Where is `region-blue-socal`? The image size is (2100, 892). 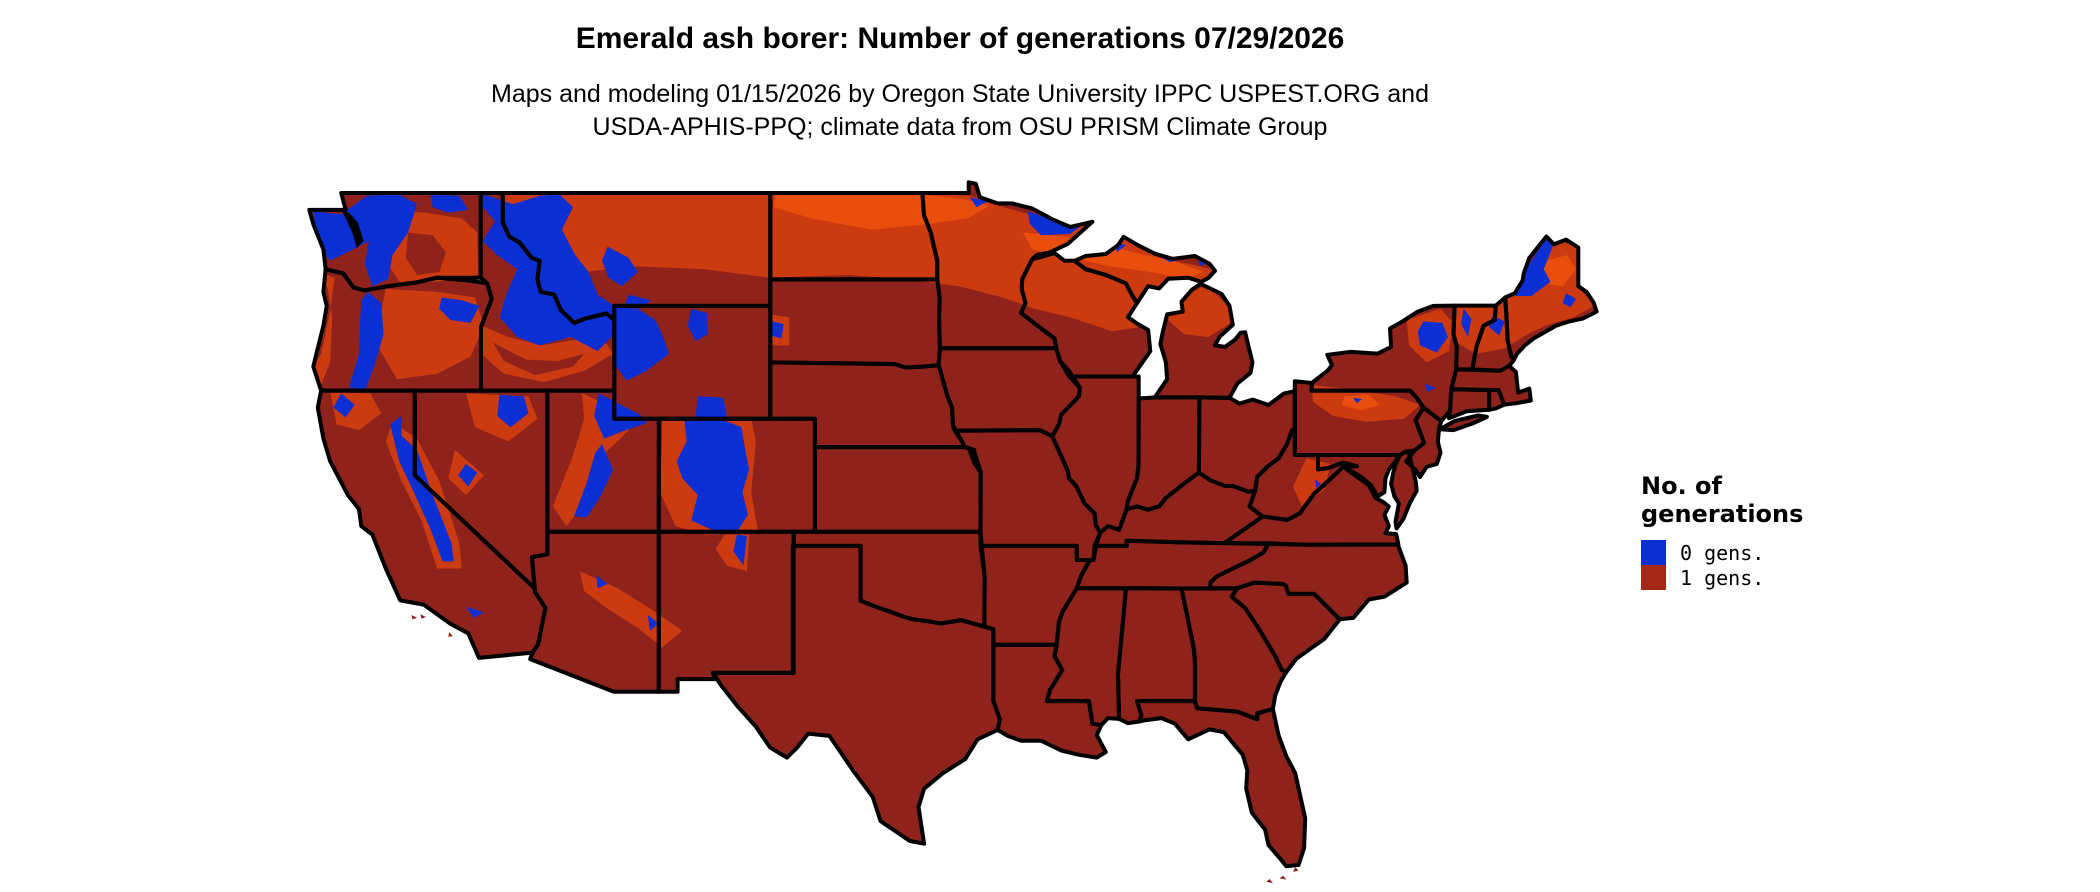
region-blue-socal is located at coordinates (475, 612).